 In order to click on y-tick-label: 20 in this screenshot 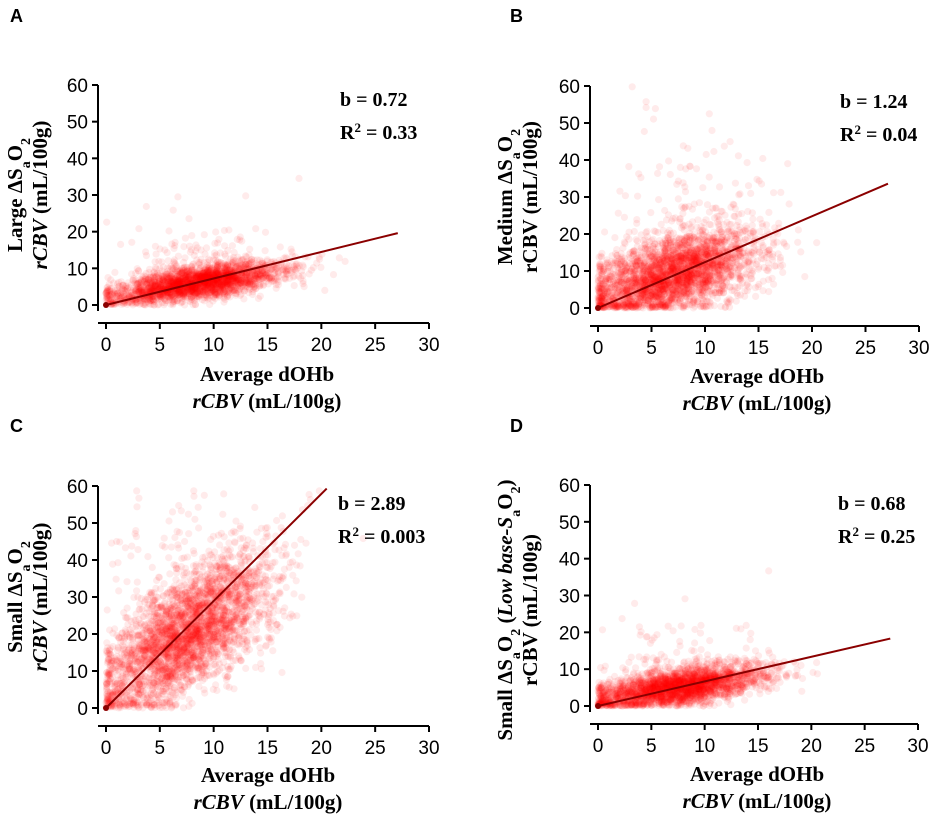, I will do `click(77, 233)`.